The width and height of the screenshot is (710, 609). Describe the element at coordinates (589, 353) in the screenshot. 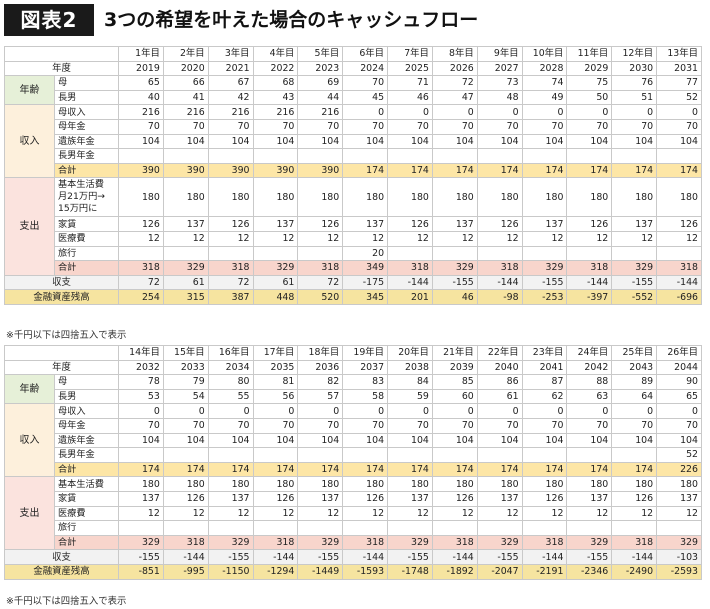

I see `nth-year-cell: 24年目` at that location.